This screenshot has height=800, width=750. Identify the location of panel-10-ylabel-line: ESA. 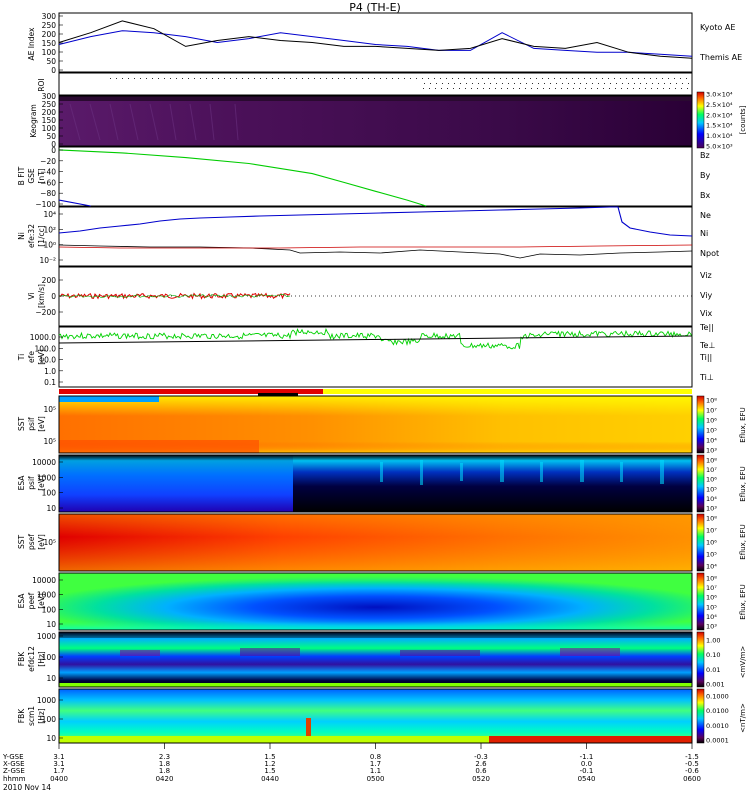
(21, 601).